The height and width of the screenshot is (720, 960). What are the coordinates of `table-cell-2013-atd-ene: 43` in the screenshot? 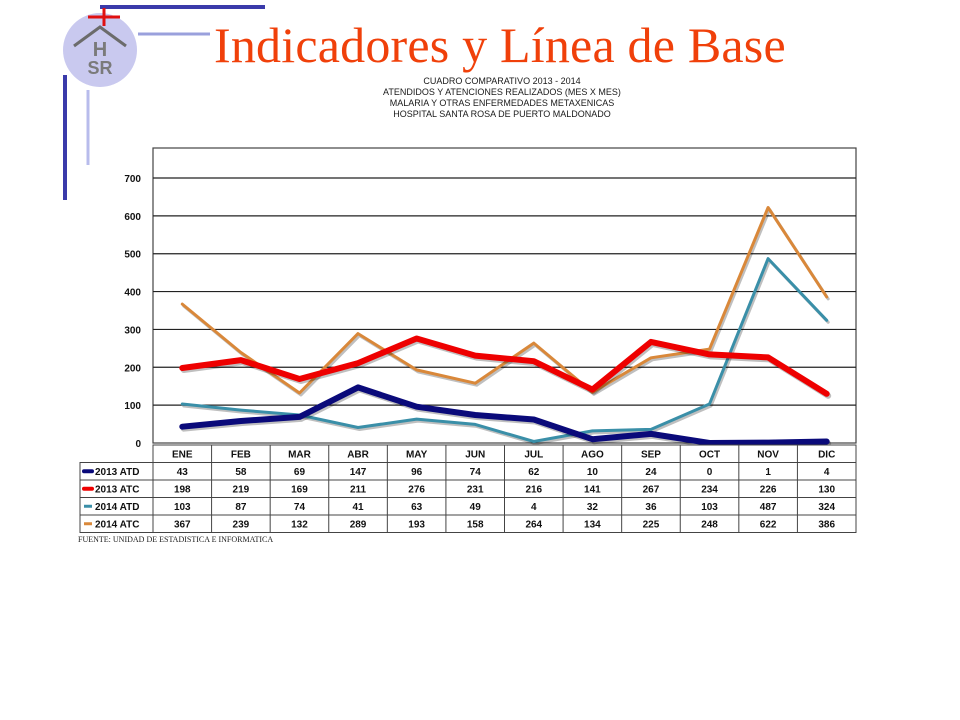 It's located at (183, 472).